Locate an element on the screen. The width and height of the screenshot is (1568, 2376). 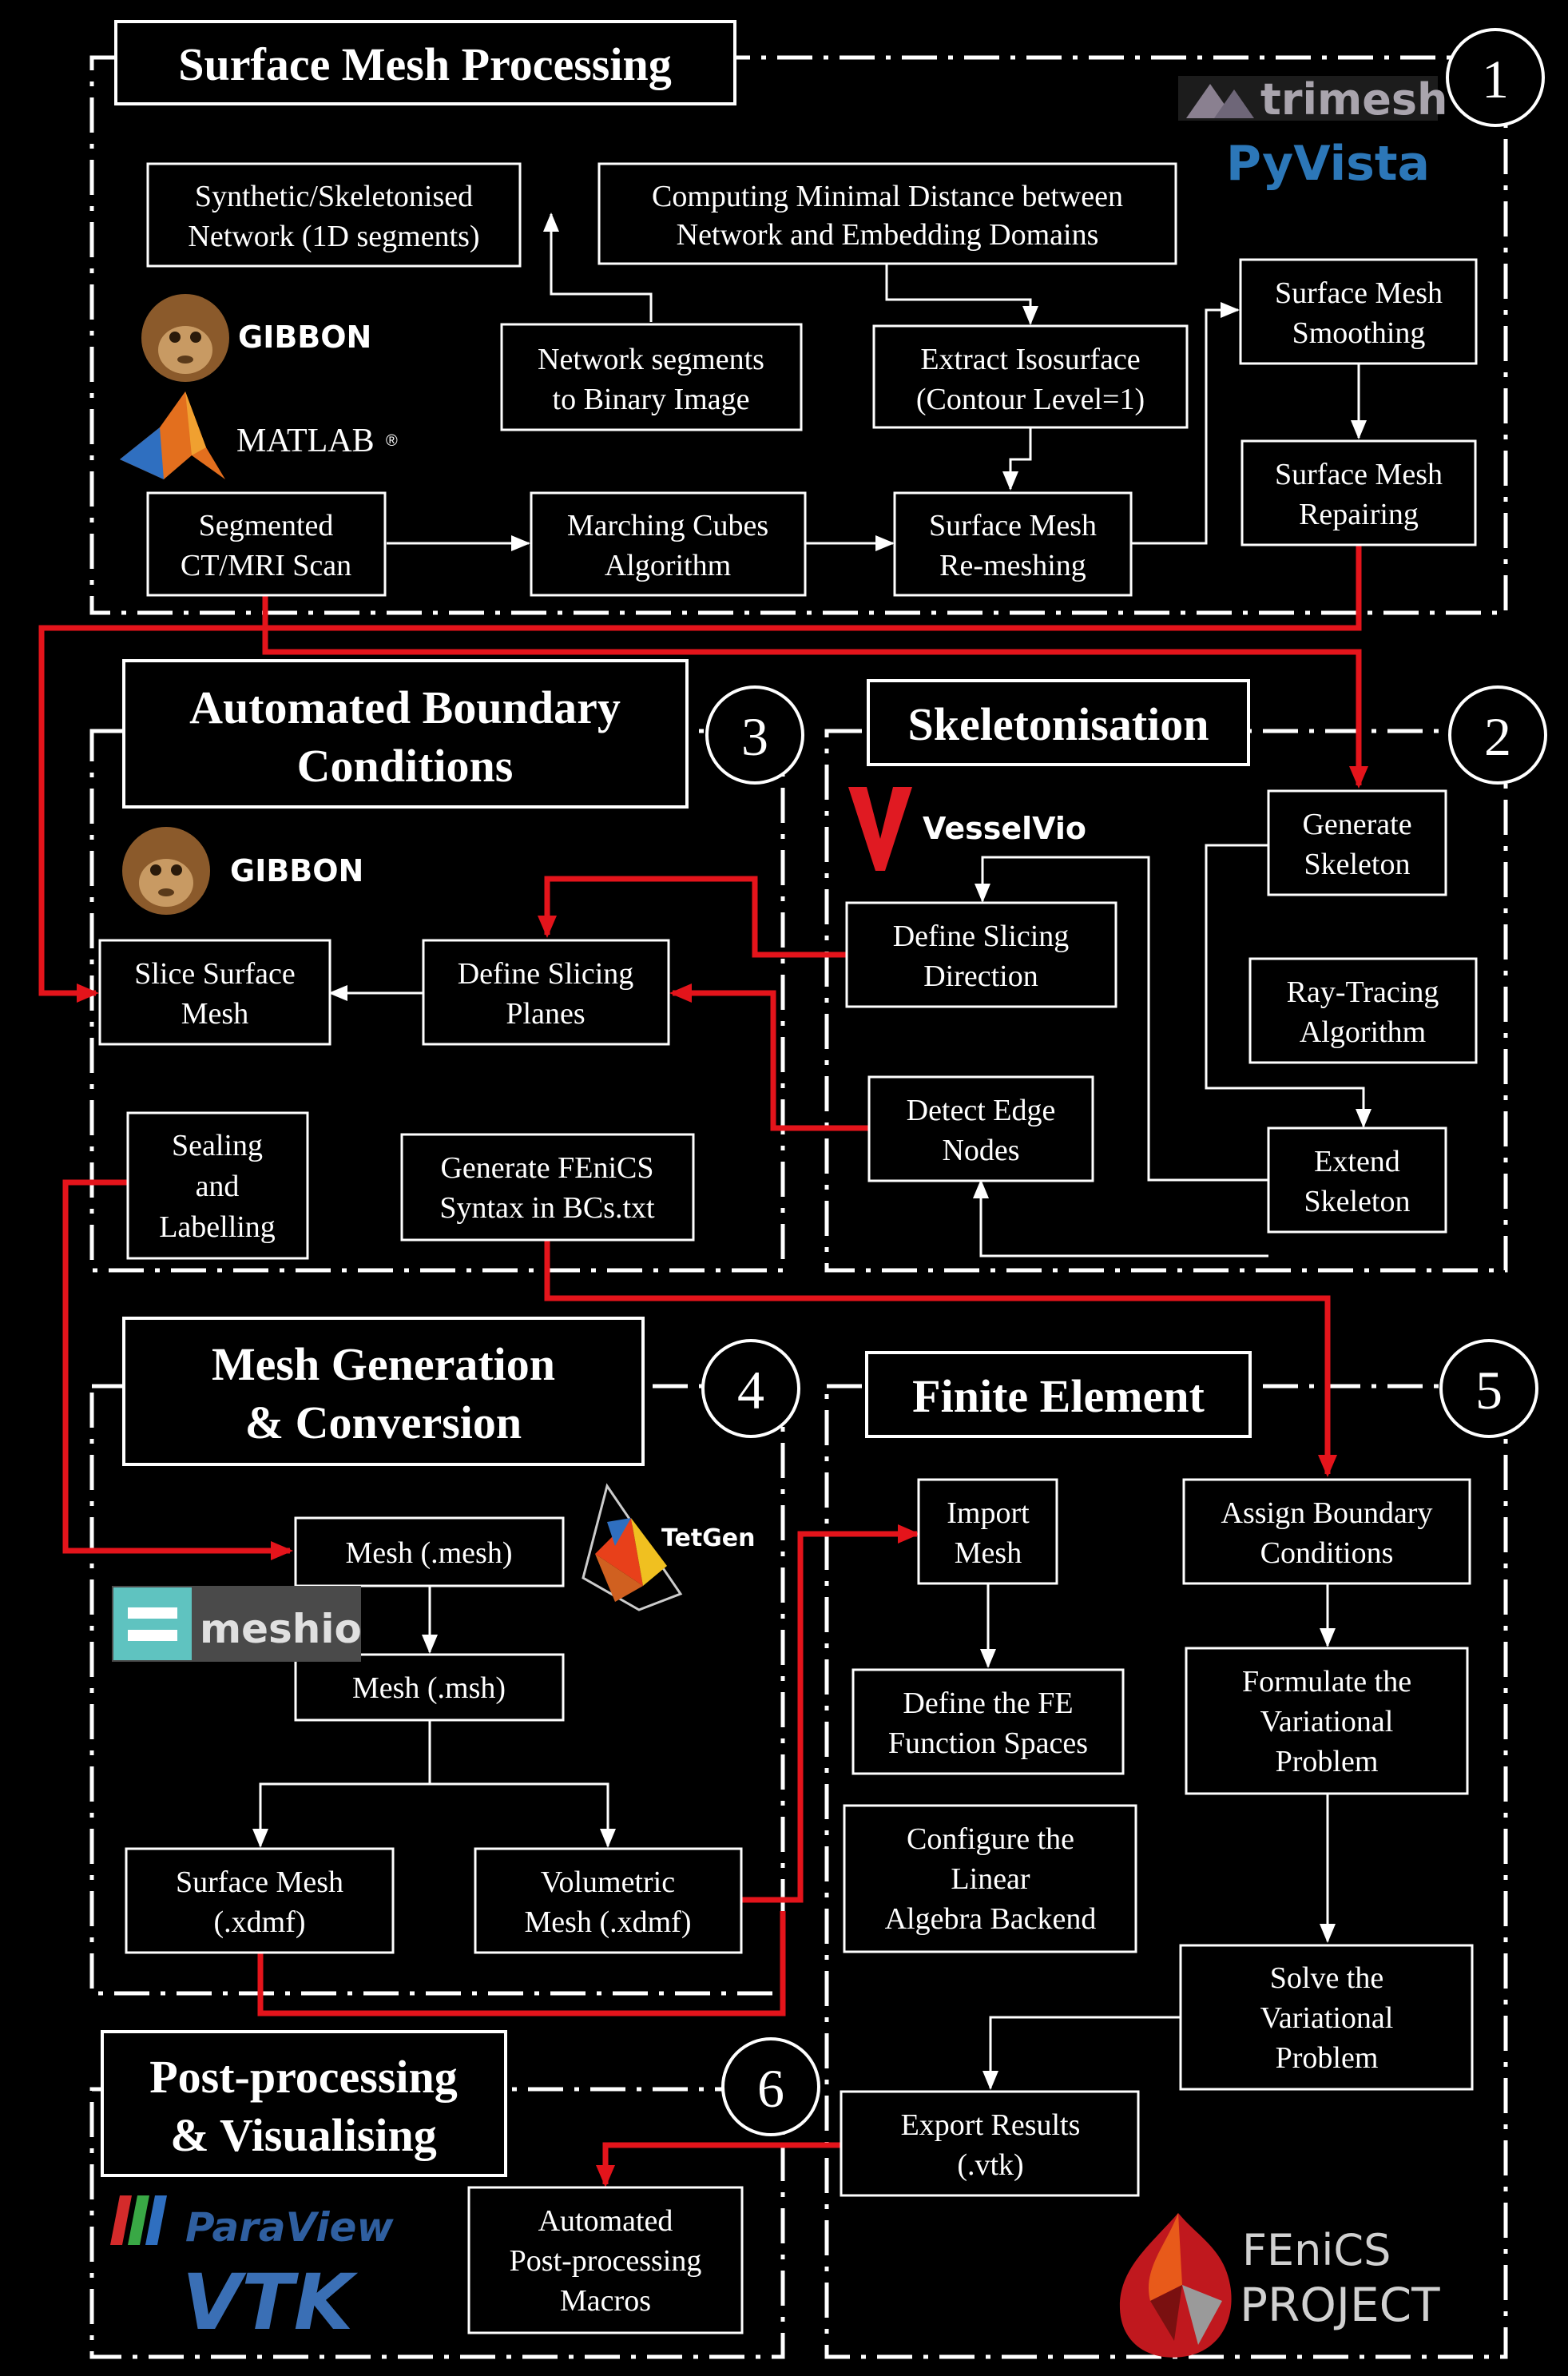
svg-text: 2 is located at coordinates (1497, 736).